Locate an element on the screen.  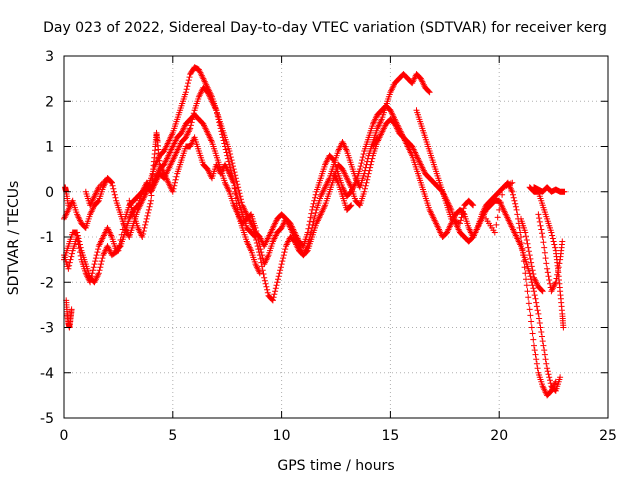
y-tick-label: -1 is located at coordinates (47, 238).